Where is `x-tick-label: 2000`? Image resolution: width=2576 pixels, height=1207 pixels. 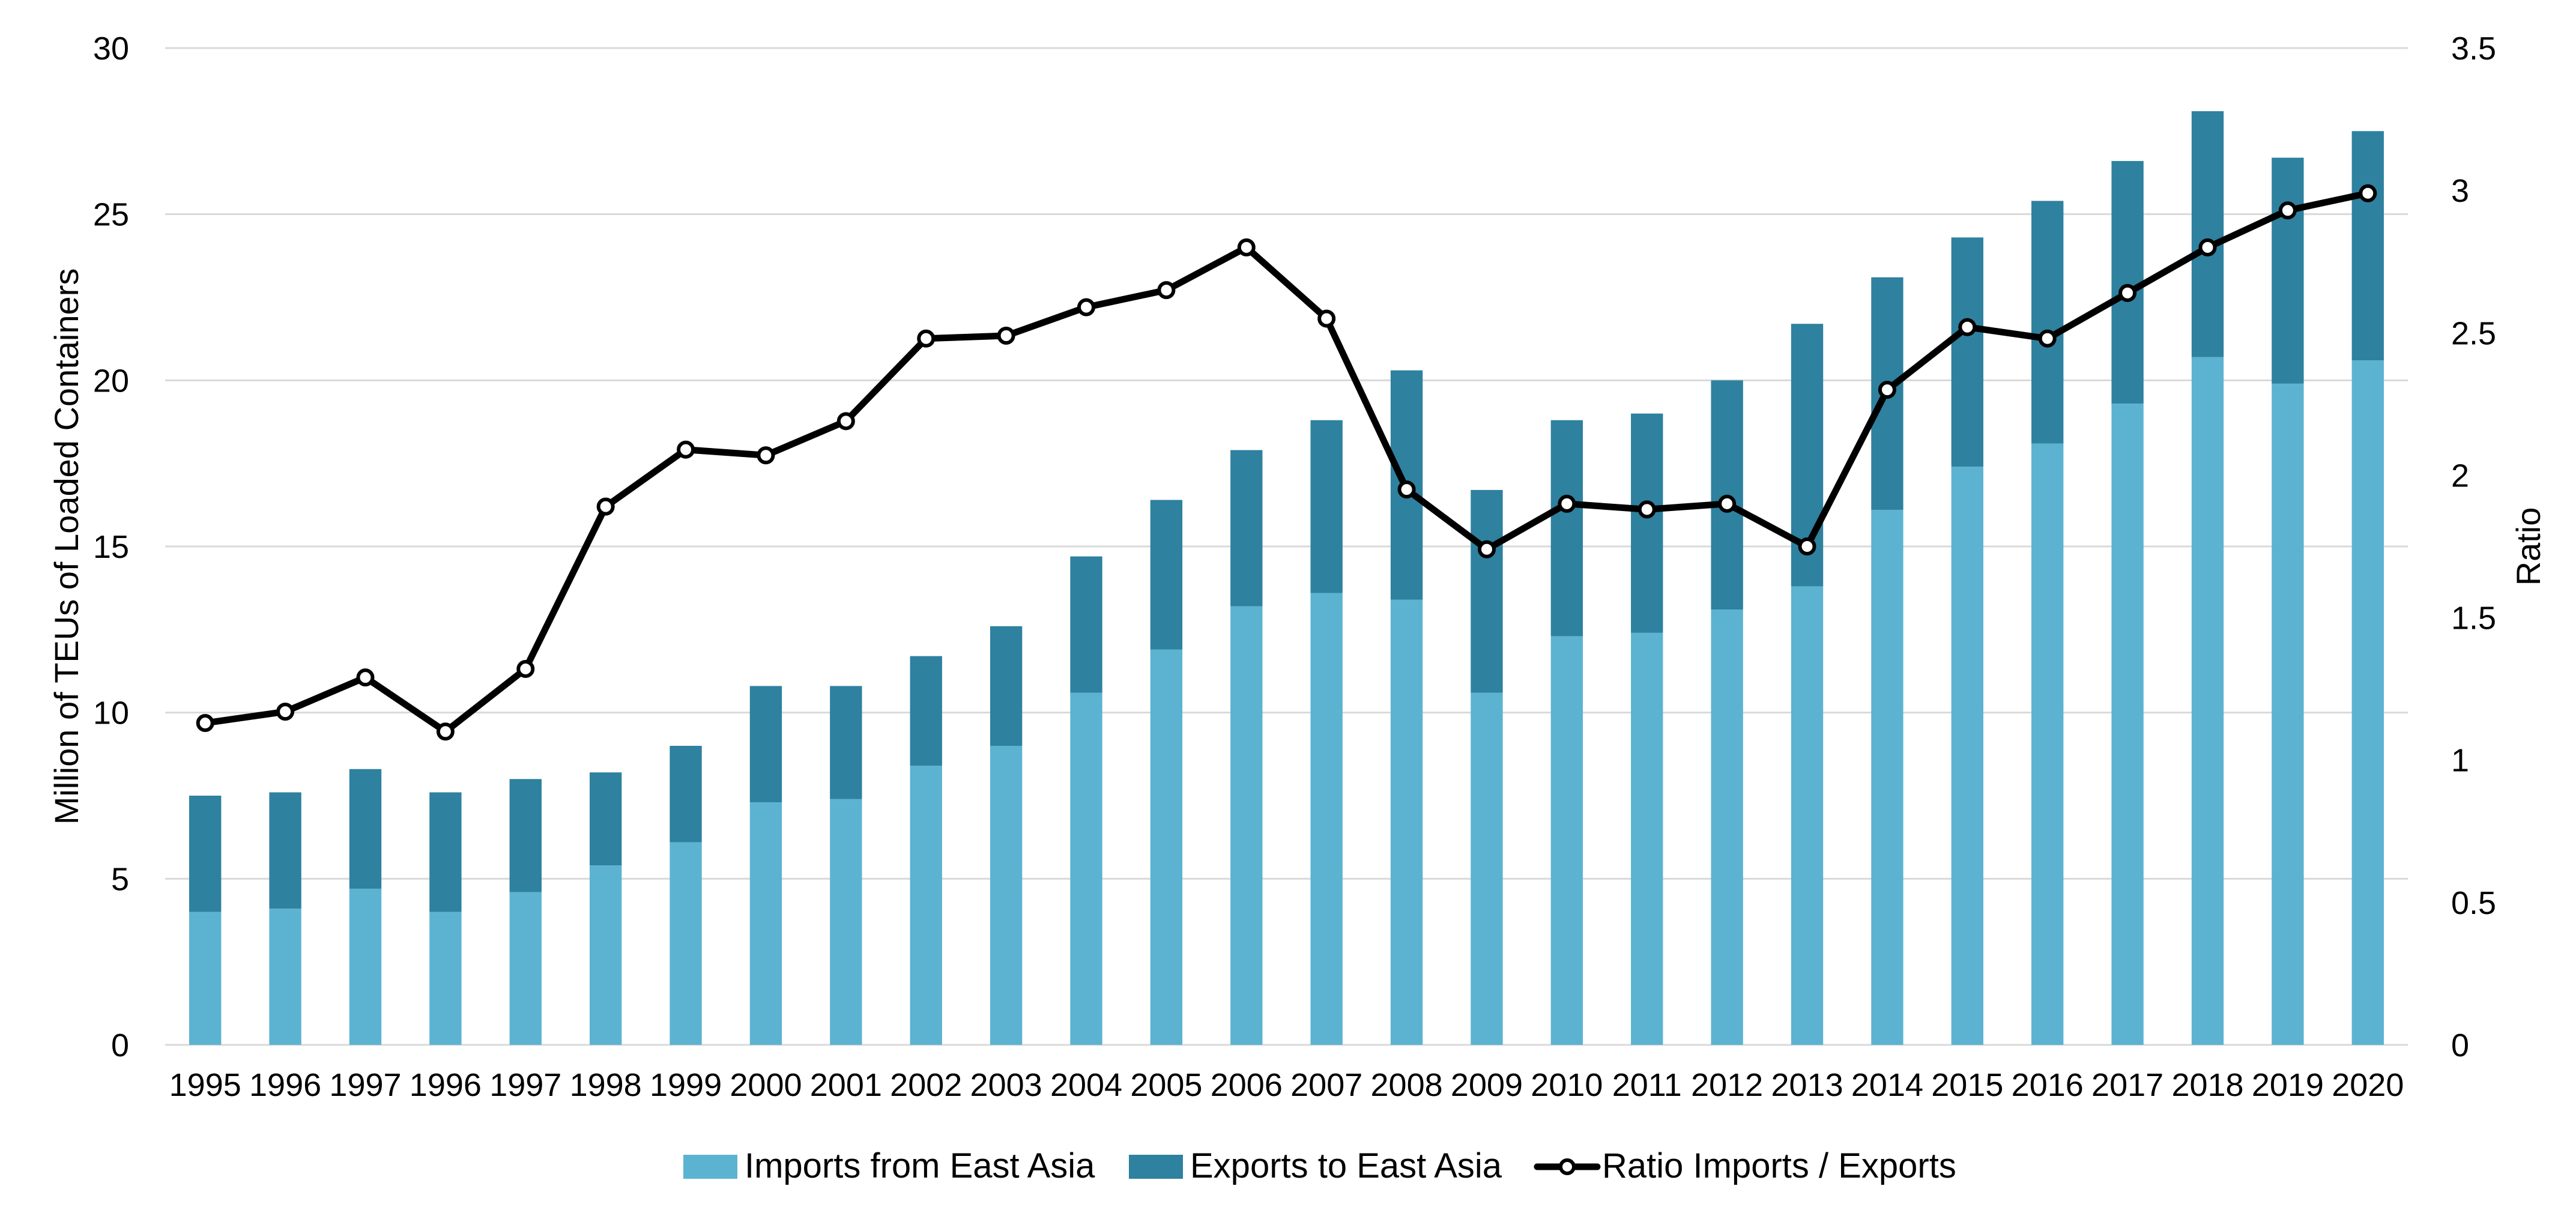 x-tick-label: 2000 is located at coordinates (766, 1085).